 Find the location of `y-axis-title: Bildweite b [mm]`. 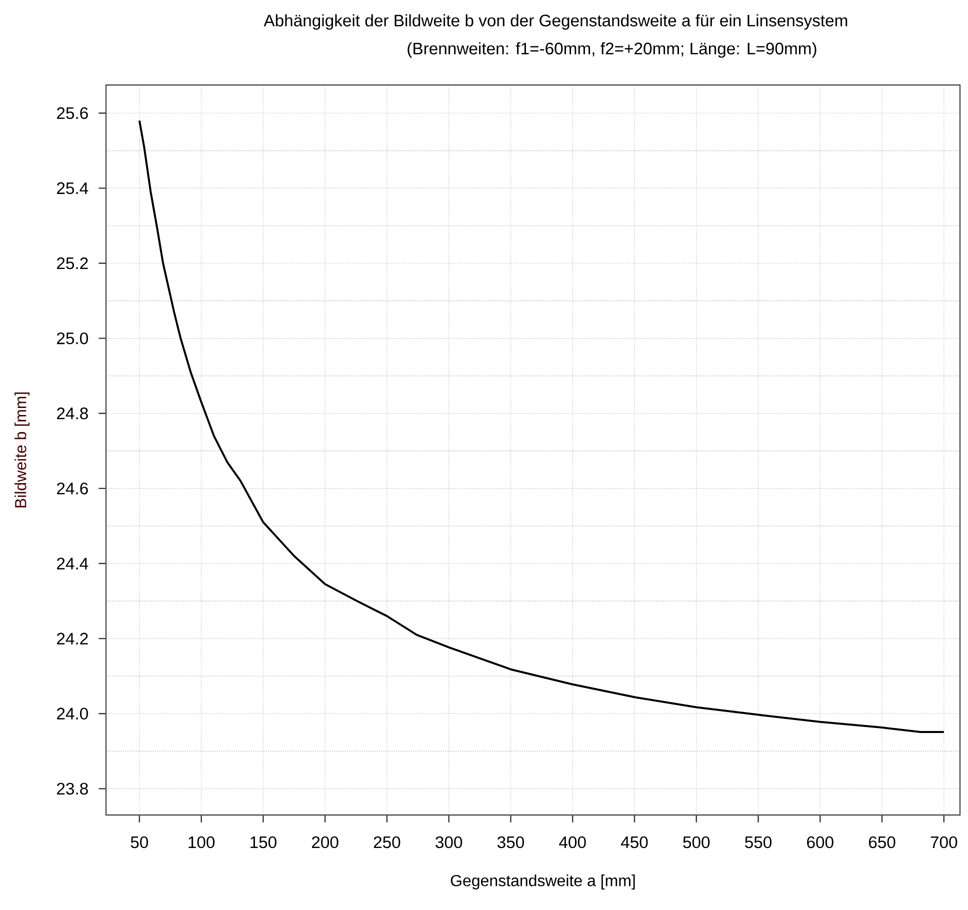

y-axis-title: Bildweite b [mm] is located at coordinates (22, 450).